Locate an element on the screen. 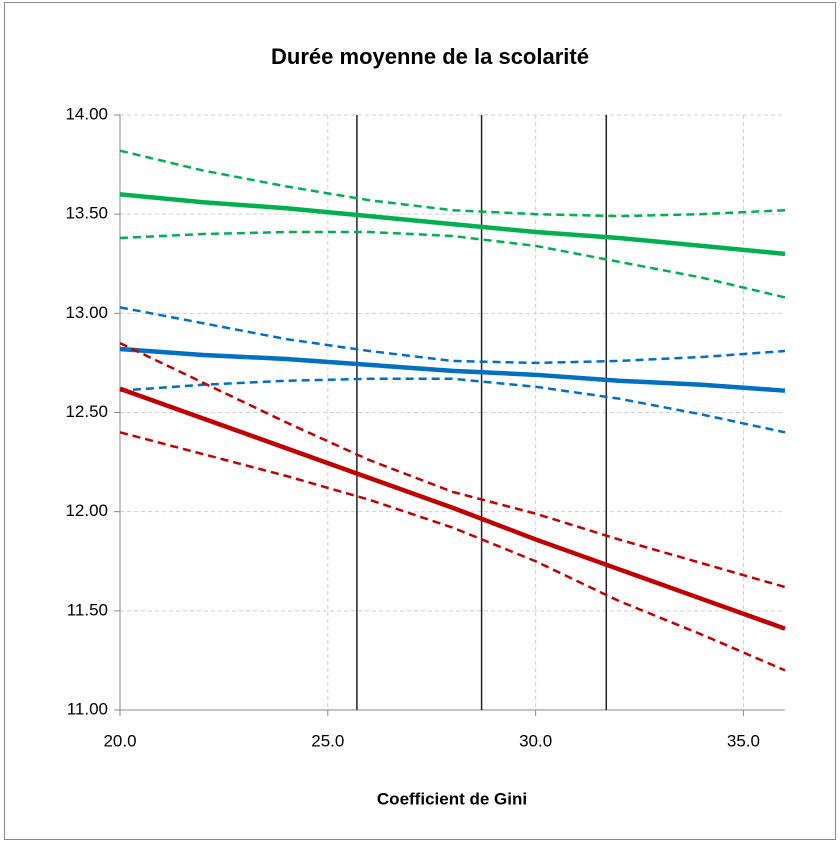 Image resolution: width=840 pixels, height=842 pixels. y-tick-label: 11.00 is located at coordinates (87, 708).